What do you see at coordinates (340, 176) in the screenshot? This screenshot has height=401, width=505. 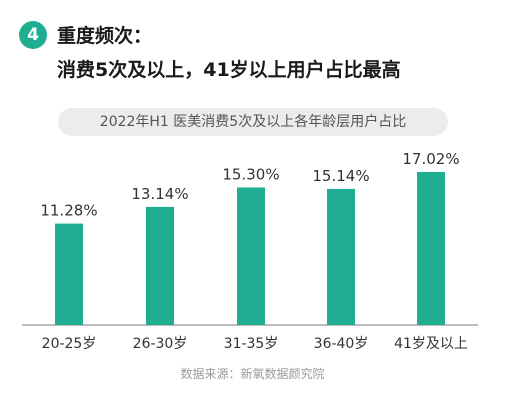 I see `bar-value-label-4: 15.14%` at bounding box center [340, 176].